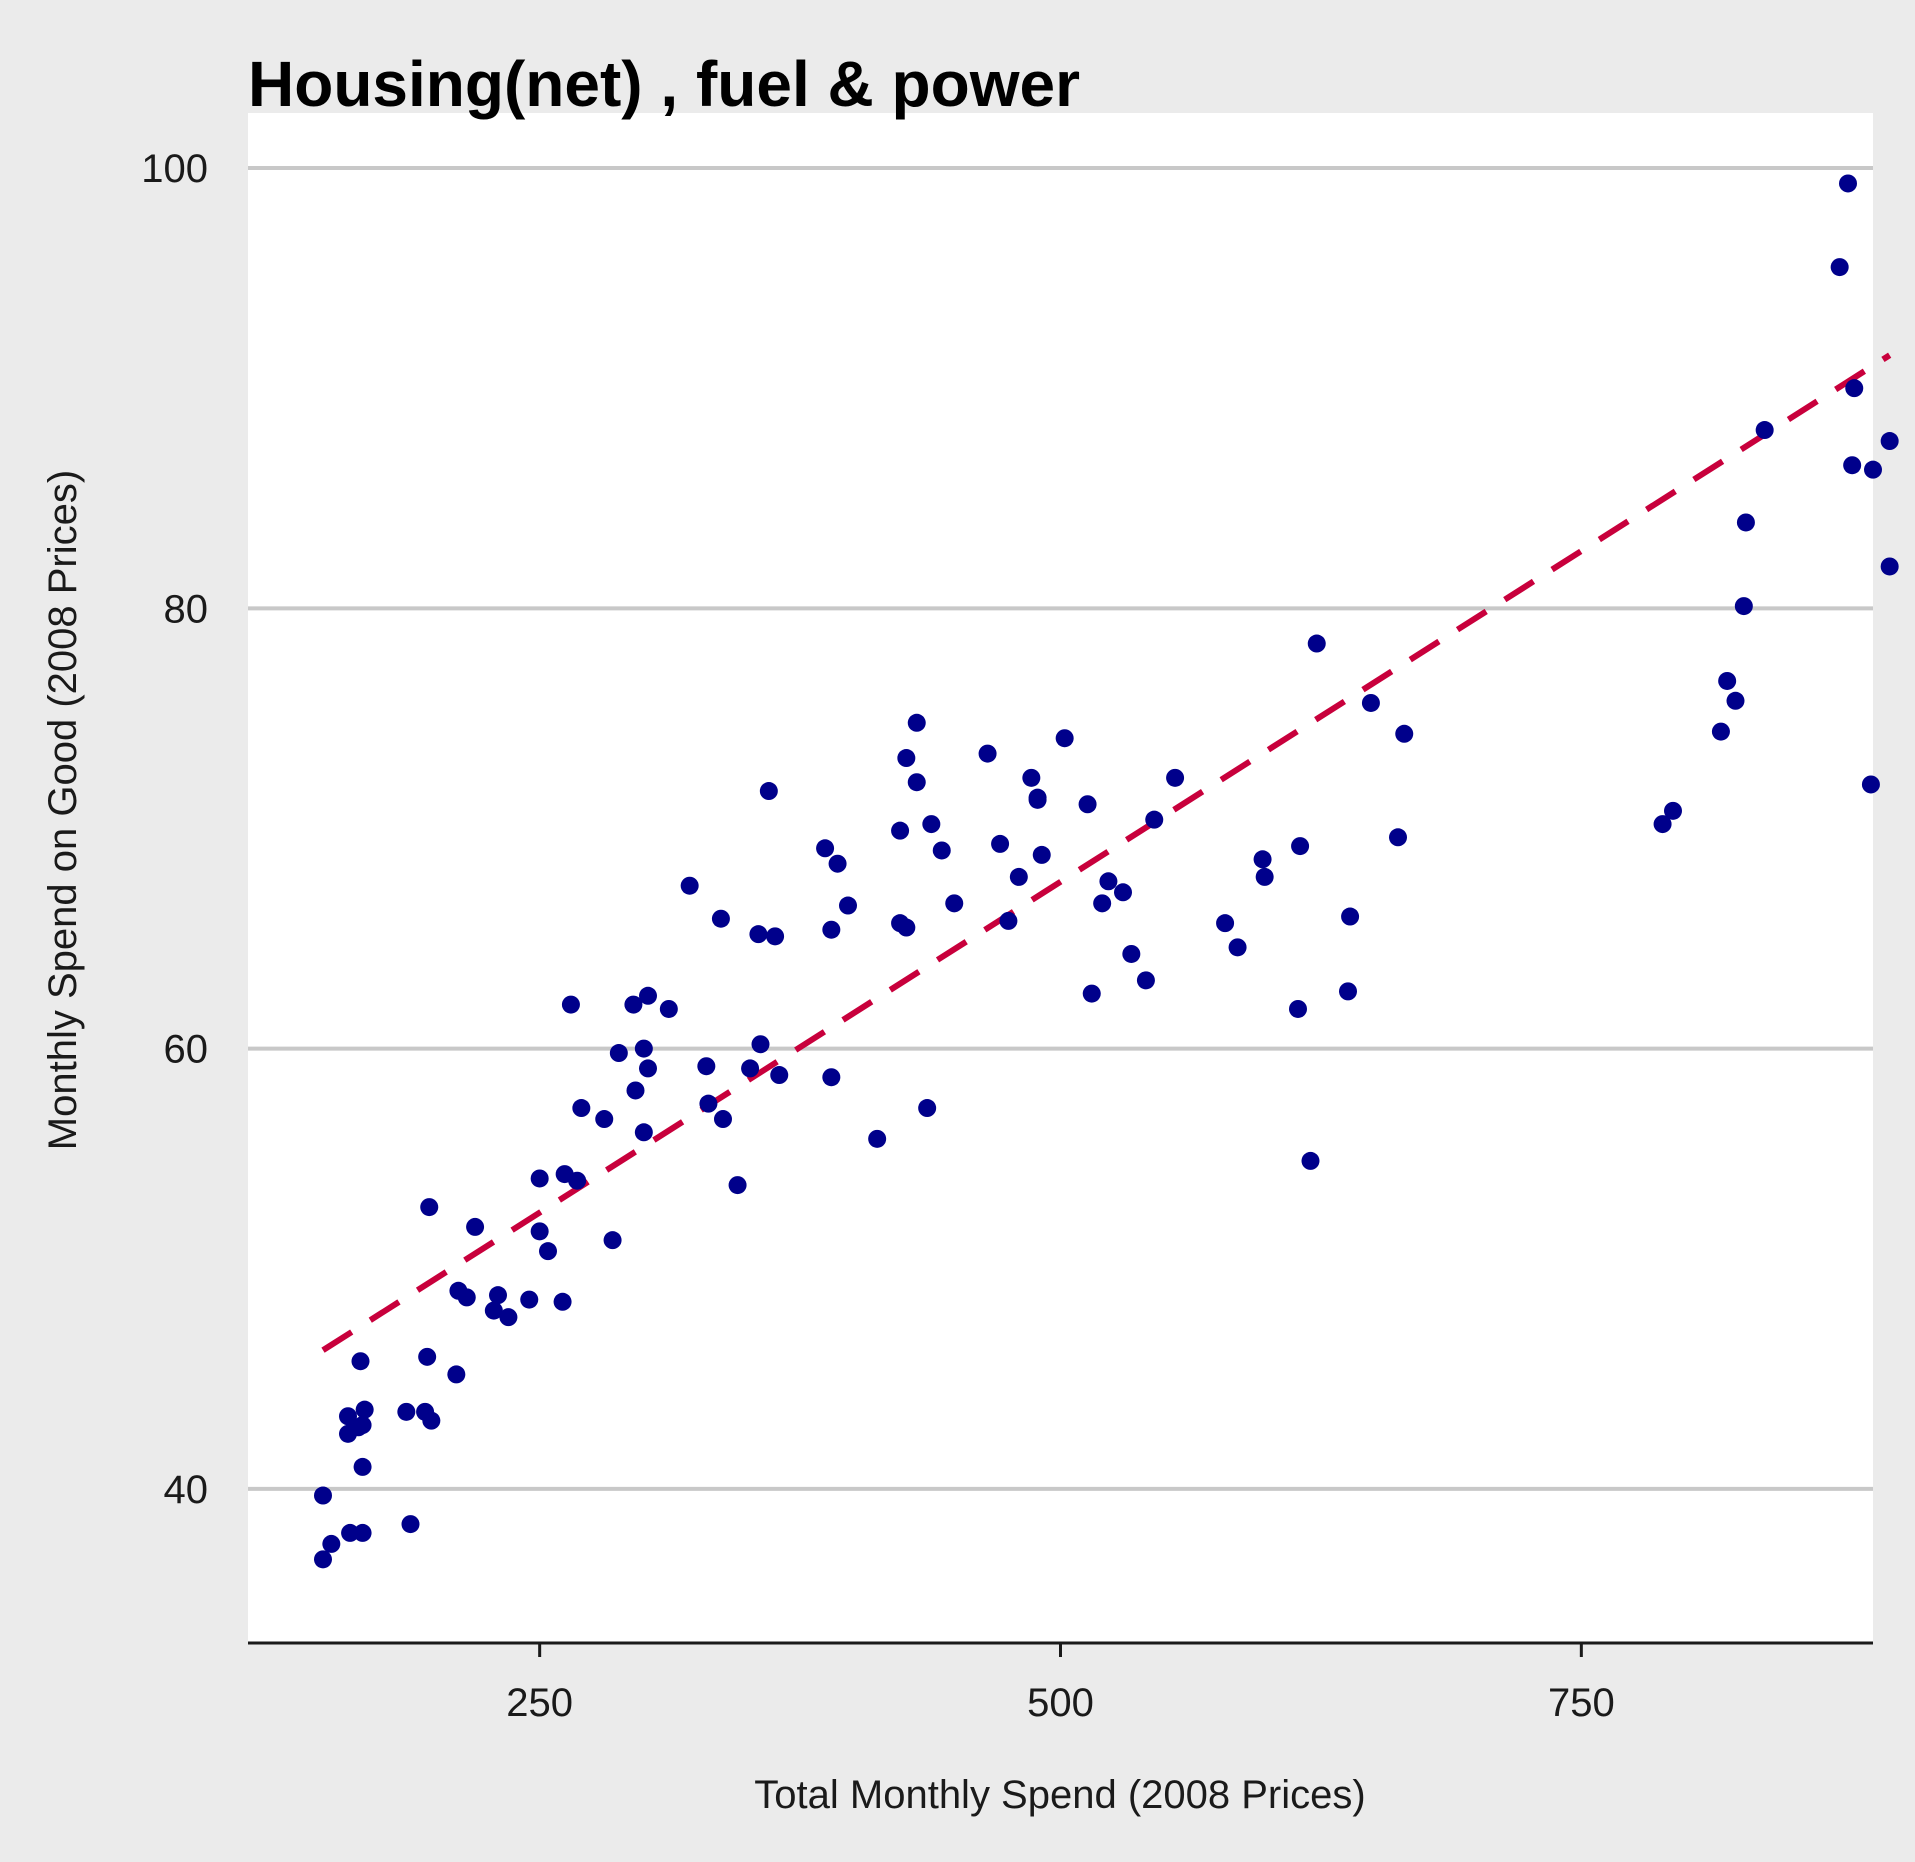  What do you see at coordinates (1060, 1684) in the screenshot?
I see `x-axis-ticks: 250 500 750` at bounding box center [1060, 1684].